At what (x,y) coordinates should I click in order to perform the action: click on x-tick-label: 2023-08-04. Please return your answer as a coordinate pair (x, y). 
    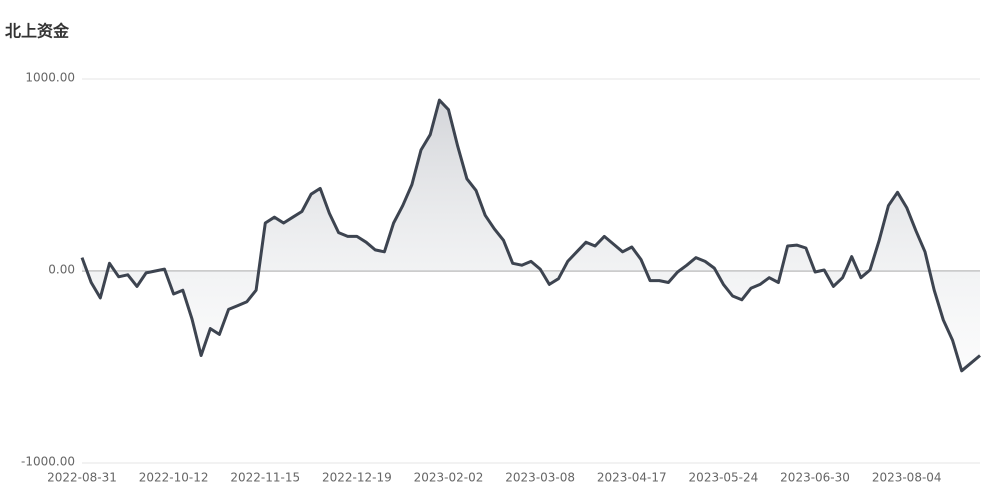
    Looking at the image, I should click on (907, 478).